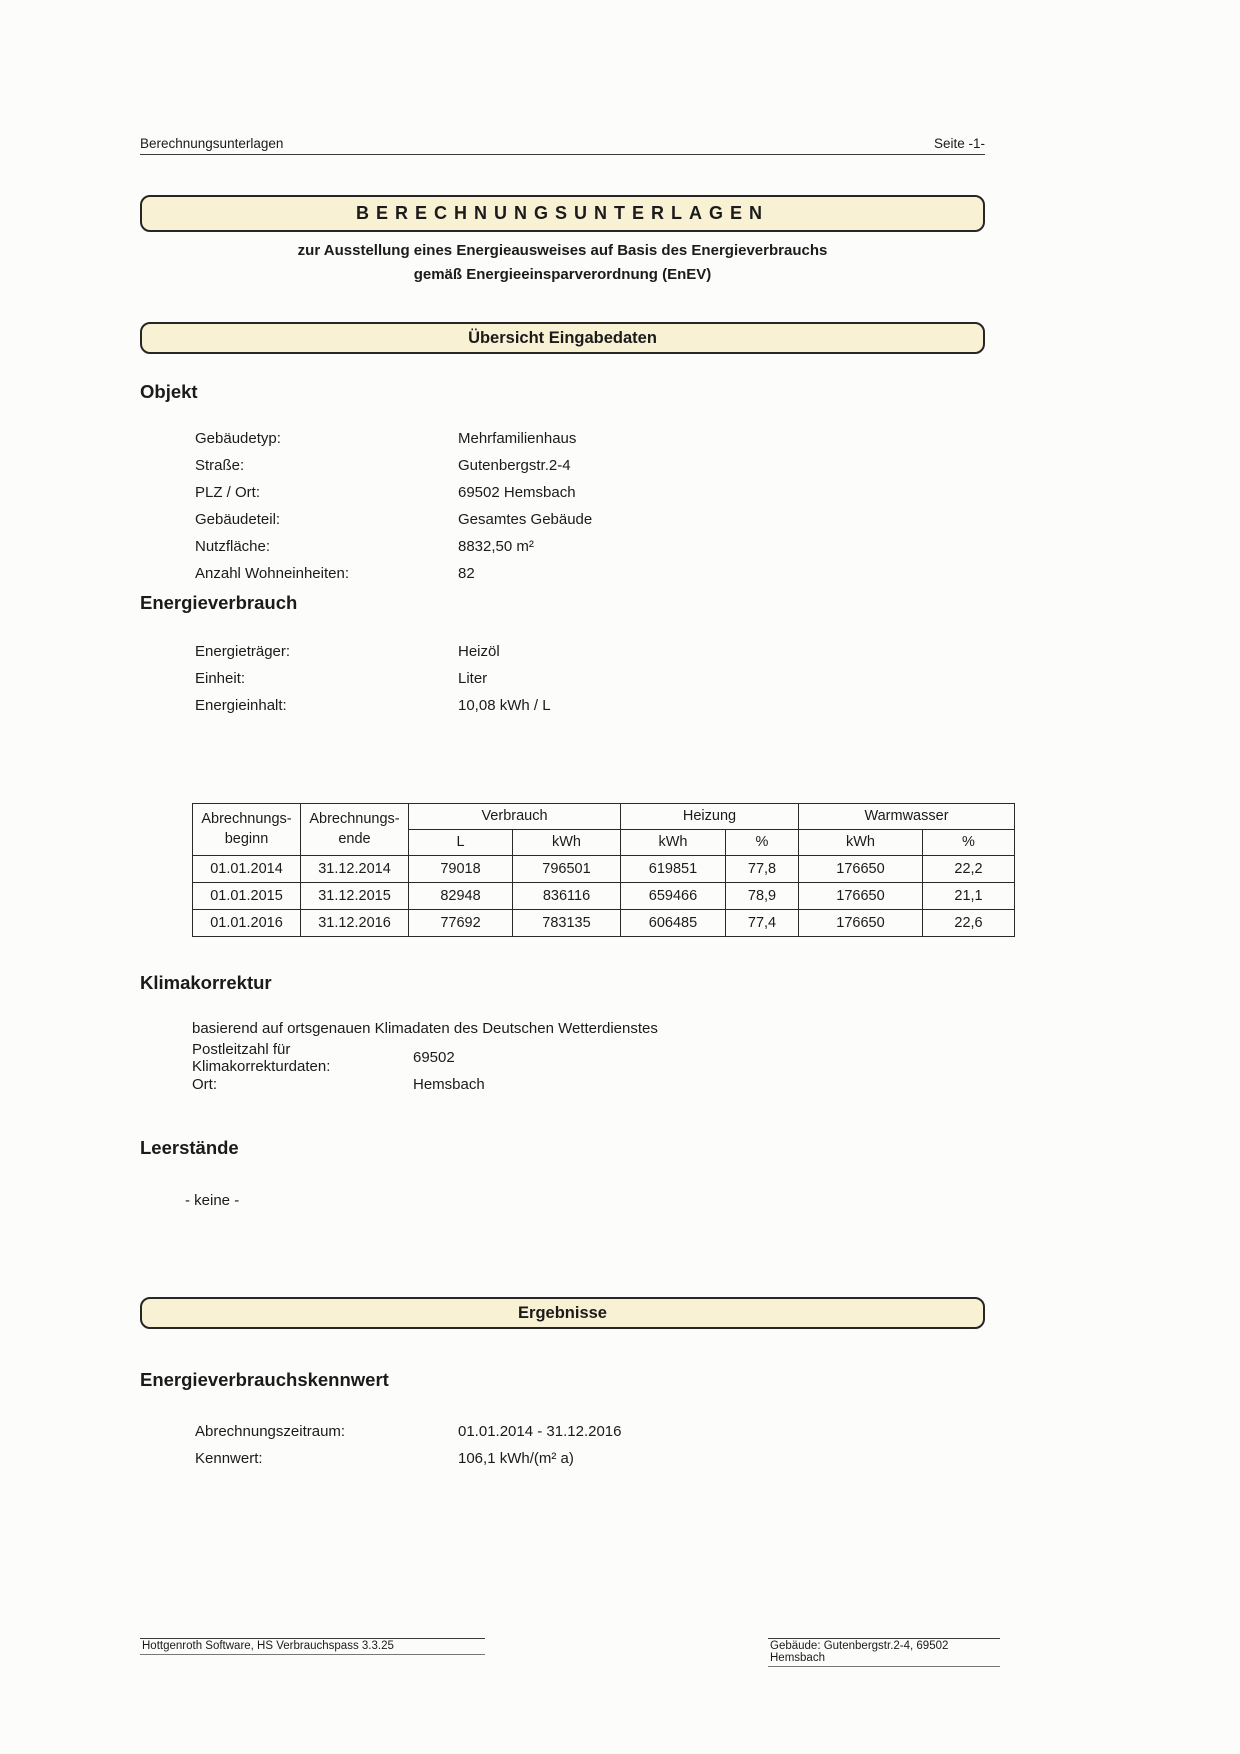 The width and height of the screenshot is (1240, 1754). Describe the element at coordinates (460, 842) in the screenshot. I see `subcol-verbrauch-l: L` at that location.